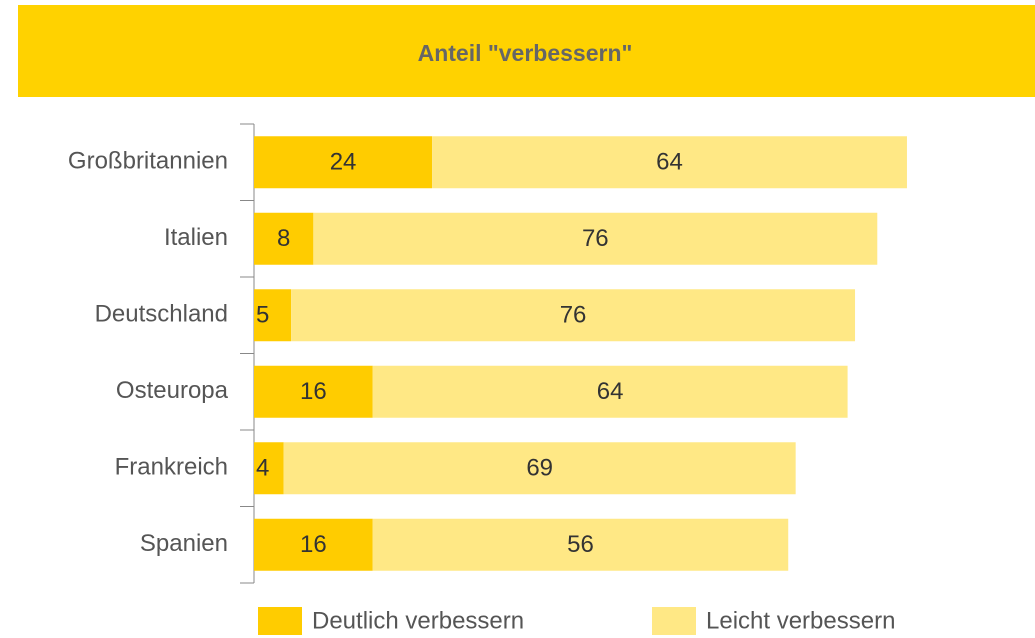 The width and height of the screenshot is (1035, 638). What do you see at coordinates (184, 543) in the screenshot?
I see `category-label: Spanien` at bounding box center [184, 543].